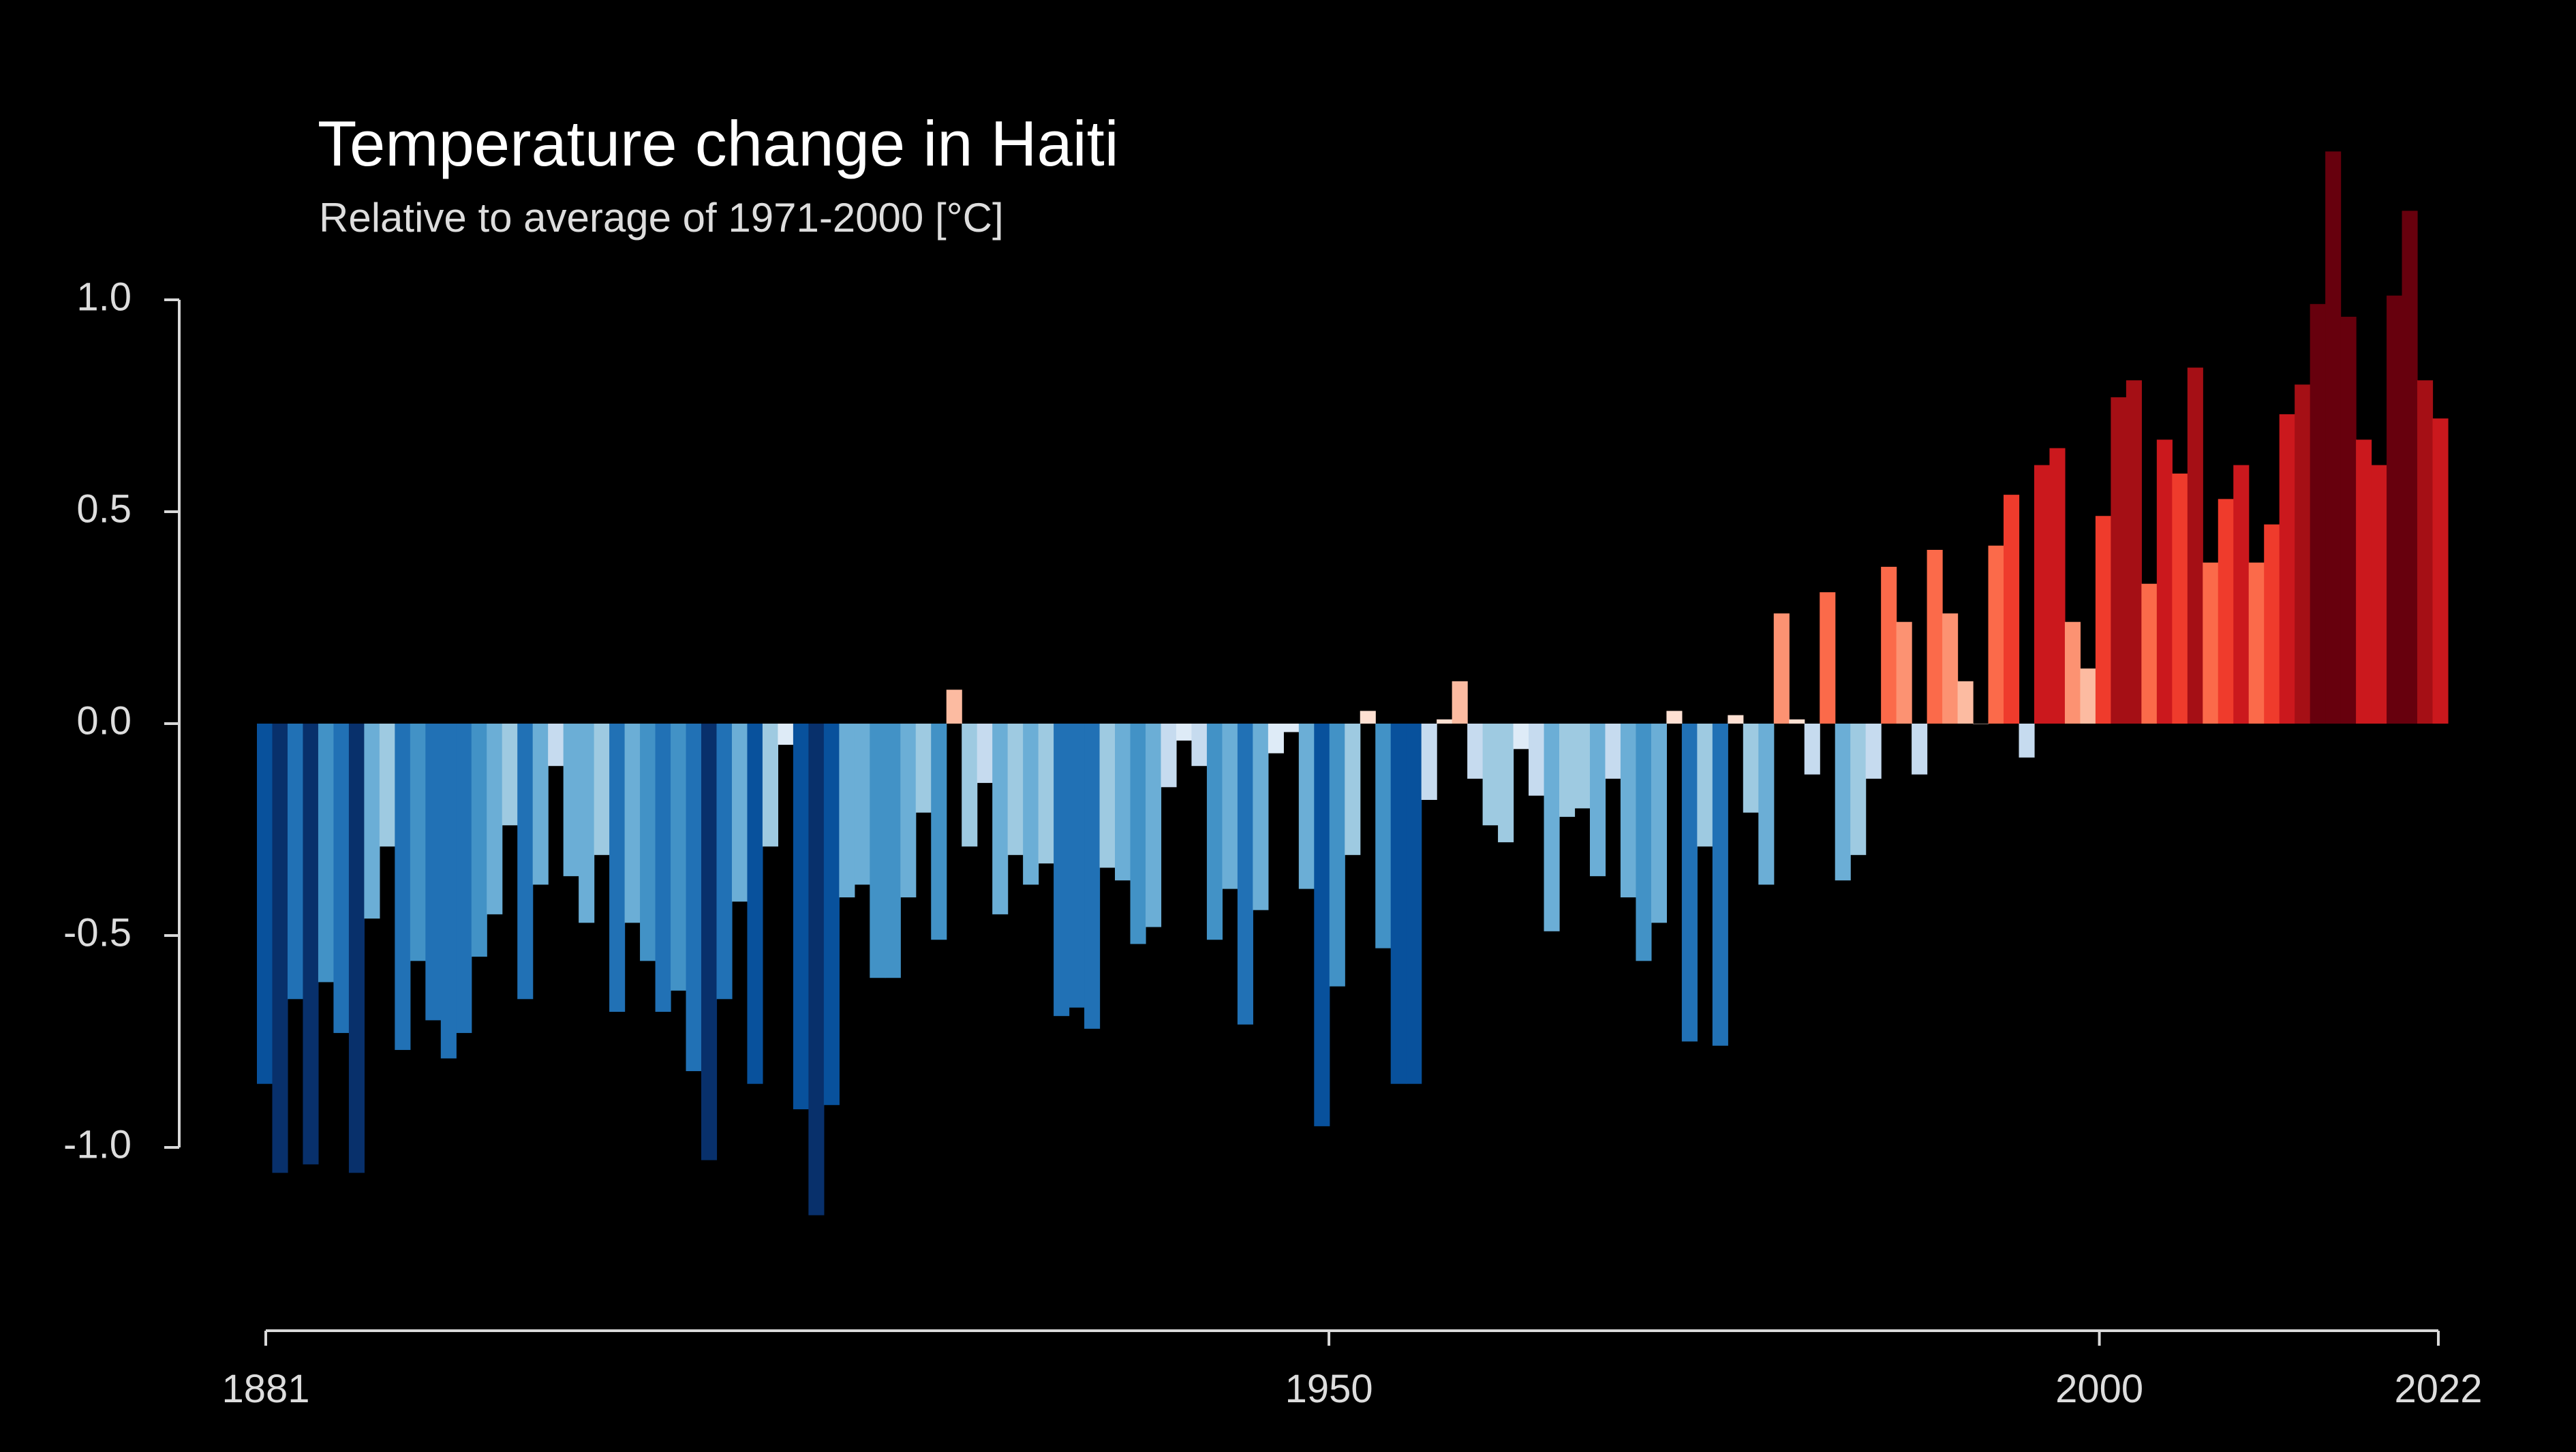 Image resolution: width=2576 pixels, height=1452 pixels. Describe the element at coordinates (1329, 1389) in the screenshot. I see `x-tick-label: 1950` at that location.